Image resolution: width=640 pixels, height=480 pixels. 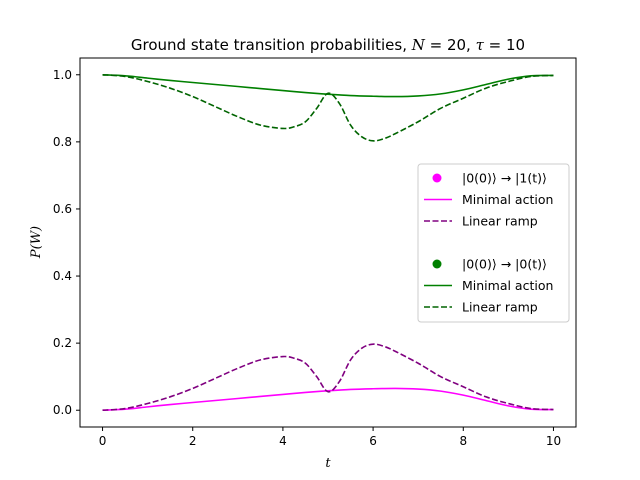 What do you see at coordinates (36, 242) in the screenshot?
I see `y-axis-label: P(W)` at bounding box center [36, 242].